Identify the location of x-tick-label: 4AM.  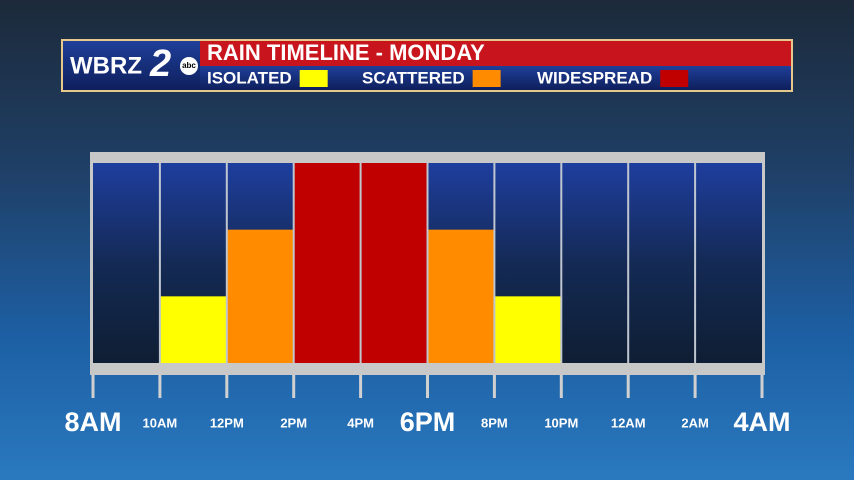
(761, 422).